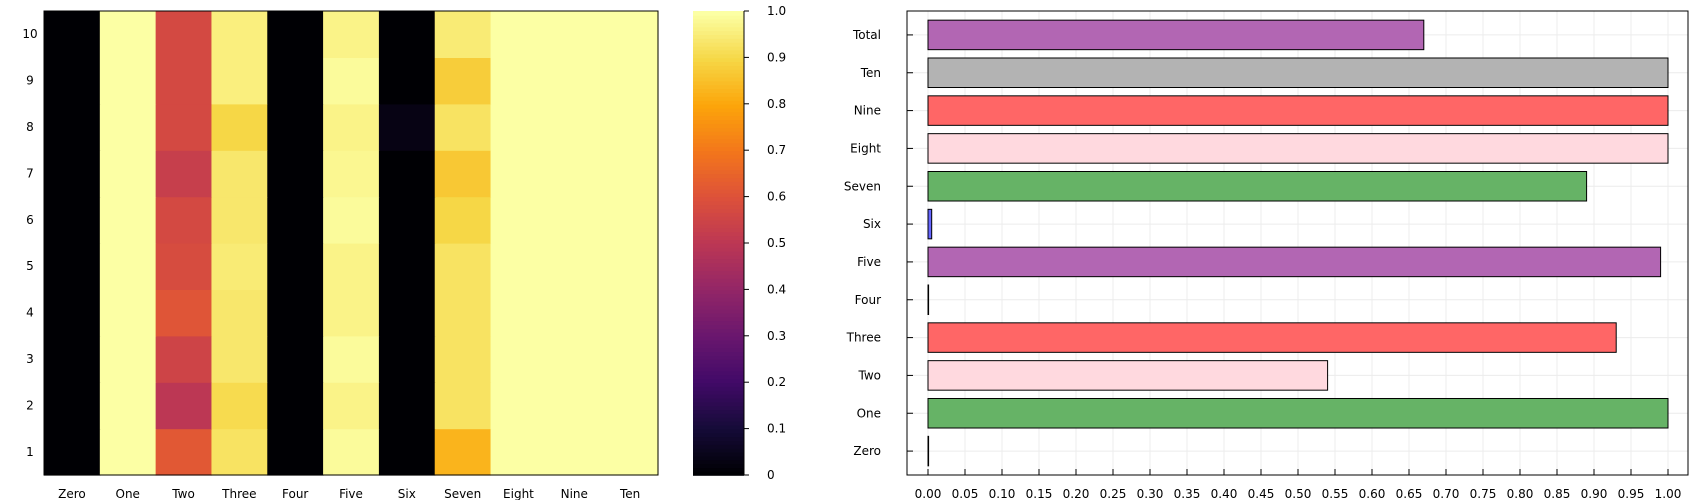 The width and height of the screenshot is (1700, 500). What do you see at coordinates (776, 382) in the screenshot?
I see `colorbar-tick-label: 0.2` at bounding box center [776, 382].